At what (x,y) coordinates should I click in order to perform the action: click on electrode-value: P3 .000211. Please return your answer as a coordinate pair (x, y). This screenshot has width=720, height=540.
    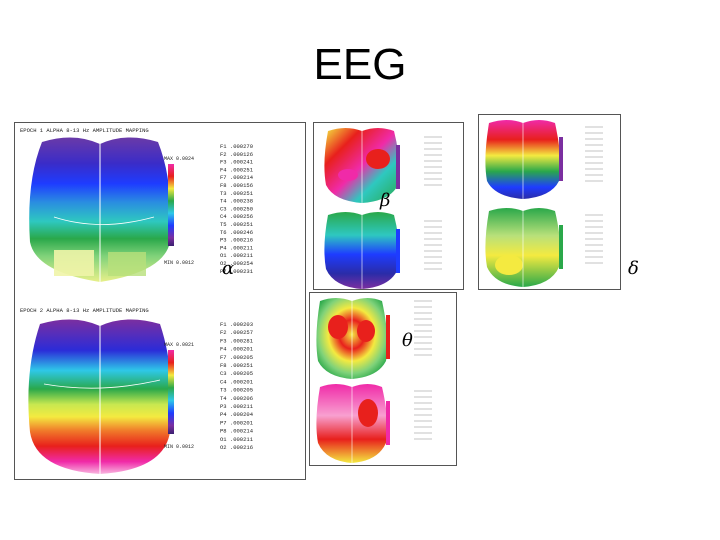
    Looking at the image, I should click on (237, 406).